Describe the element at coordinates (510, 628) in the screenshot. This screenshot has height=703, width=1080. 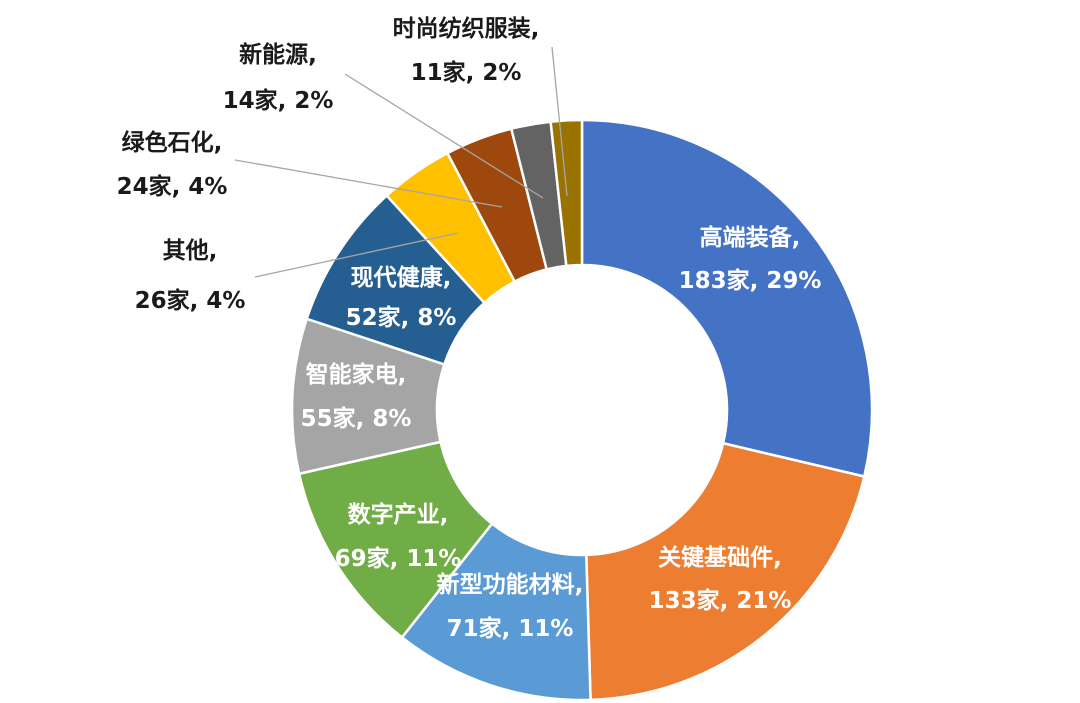
I see `slice-label-value-3: 71家, 11%` at that location.